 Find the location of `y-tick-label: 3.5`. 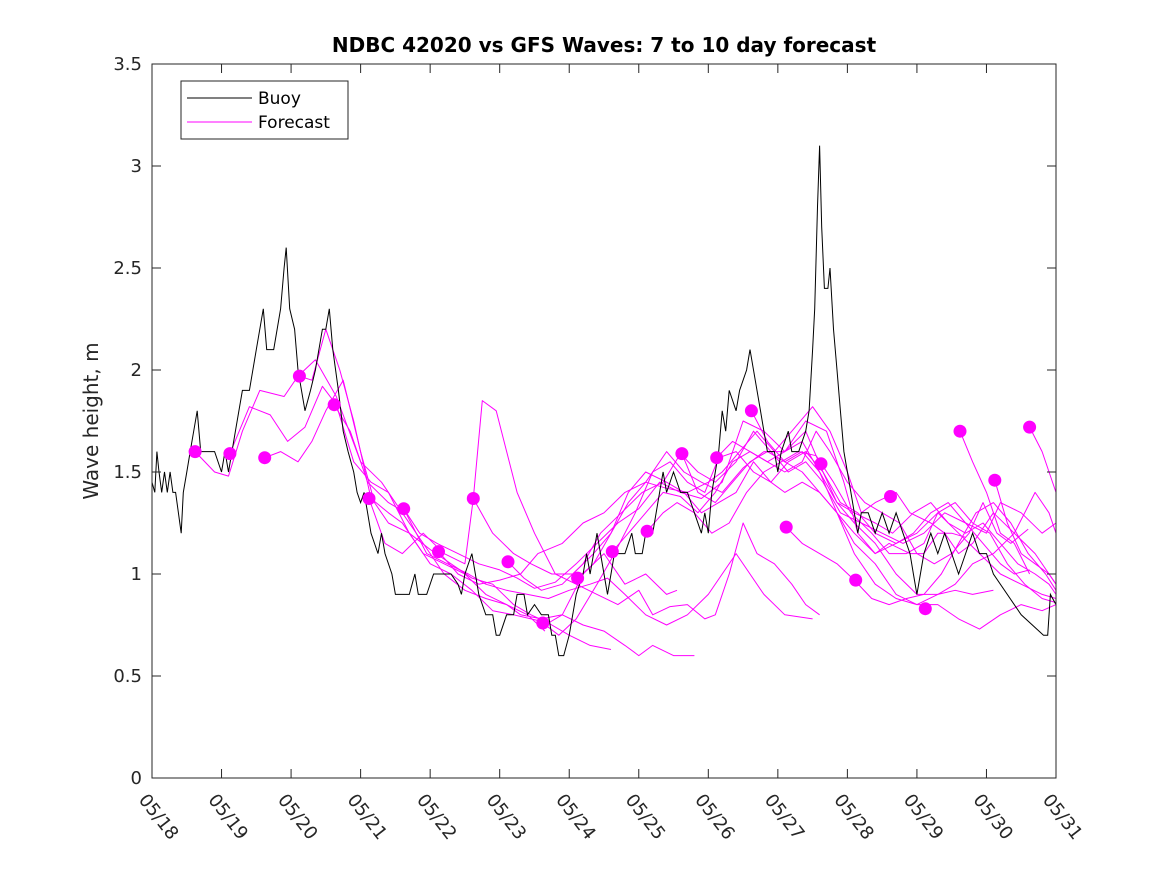

y-tick-label: 3.5 is located at coordinates (127, 64).